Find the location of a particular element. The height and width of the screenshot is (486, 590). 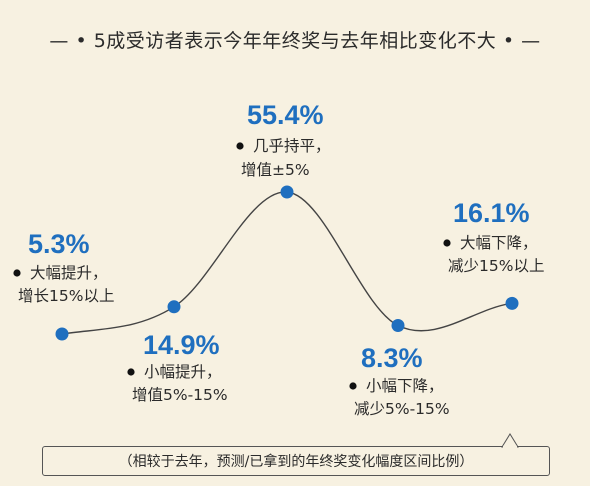

data-label-desc: 大幅提升， is located at coordinates (69, 273).